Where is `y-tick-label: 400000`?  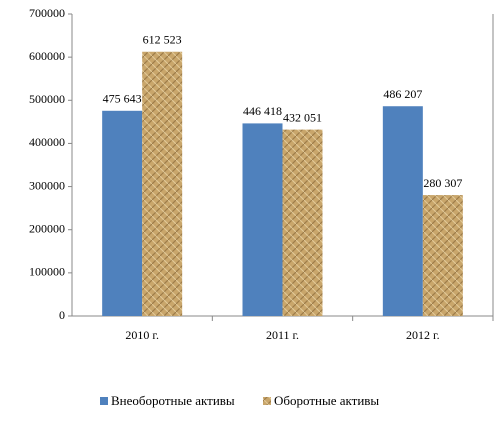
y-tick-label: 400000 is located at coordinates (47, 142).